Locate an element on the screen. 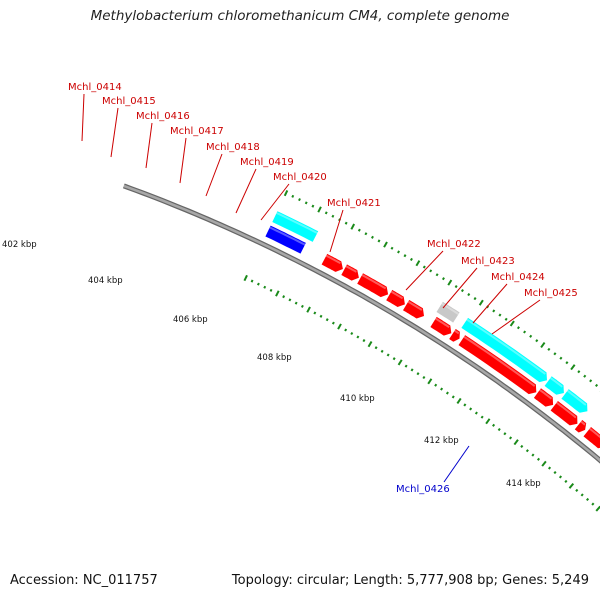 Image resolution: width=600 pixels, height=600 pixels. gene-label: Mchl_0414 is located at coordinates (95, 87).